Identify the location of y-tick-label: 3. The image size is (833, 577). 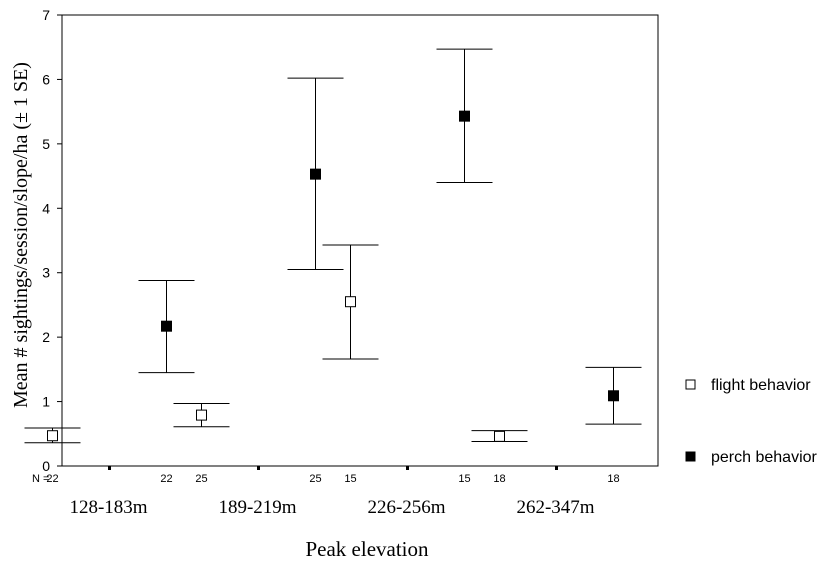
(46, 273).